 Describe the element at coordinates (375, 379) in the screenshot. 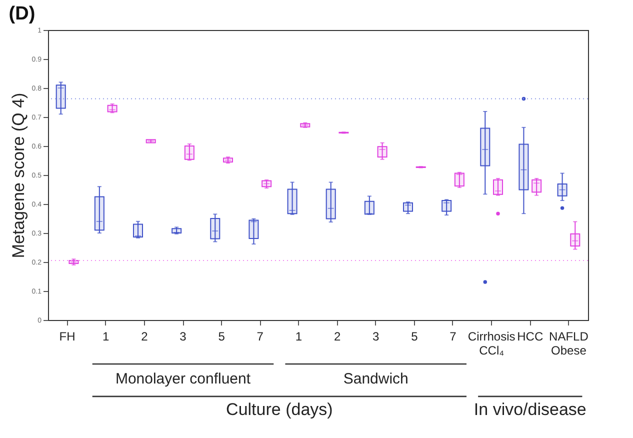

I see `text: Sandwich` at that location.